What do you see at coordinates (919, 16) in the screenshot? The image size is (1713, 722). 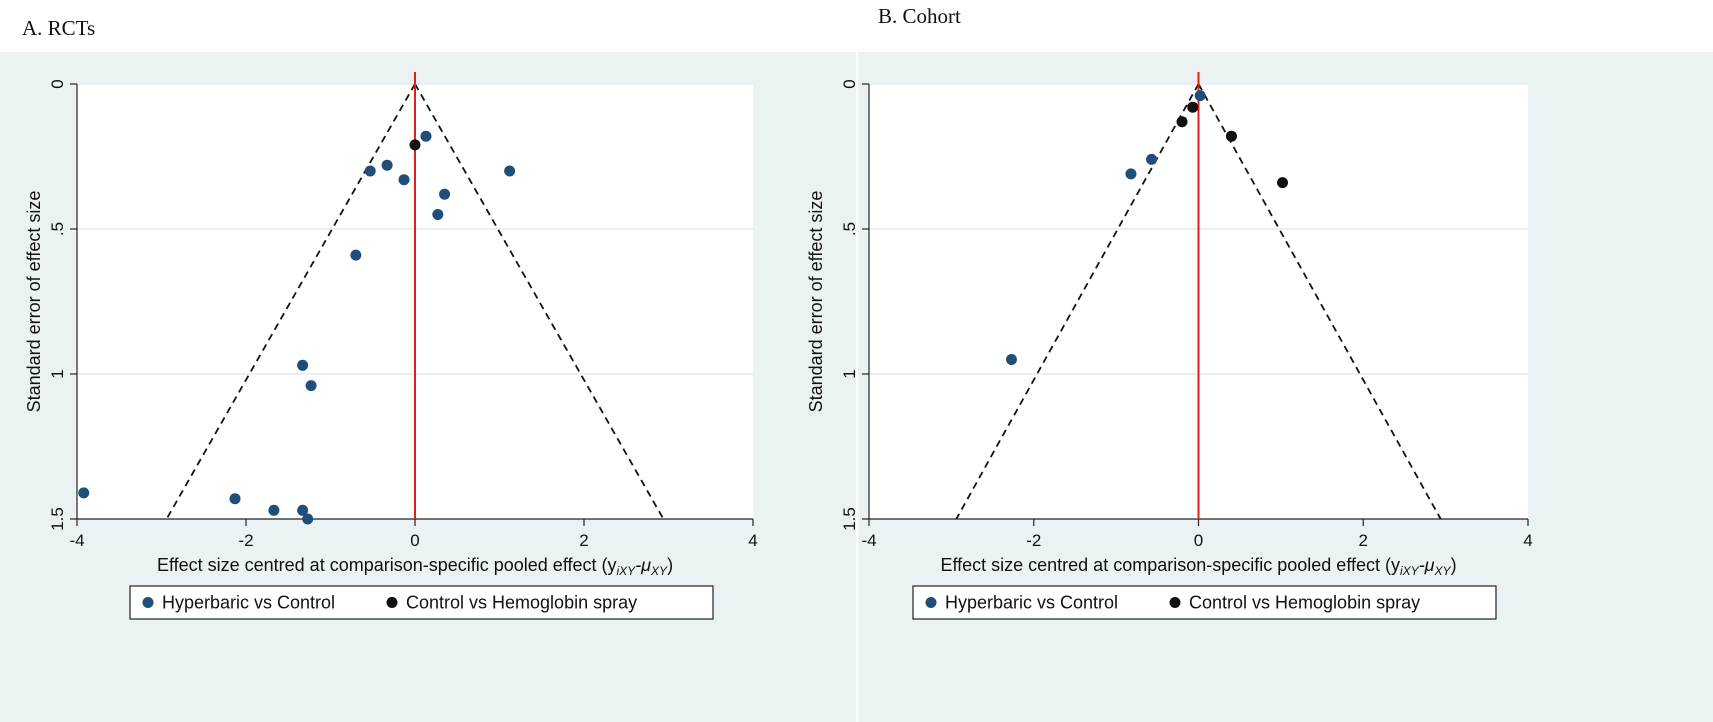 I see `panel-b-title: B. Cohort` at bounding box center [919, 16].